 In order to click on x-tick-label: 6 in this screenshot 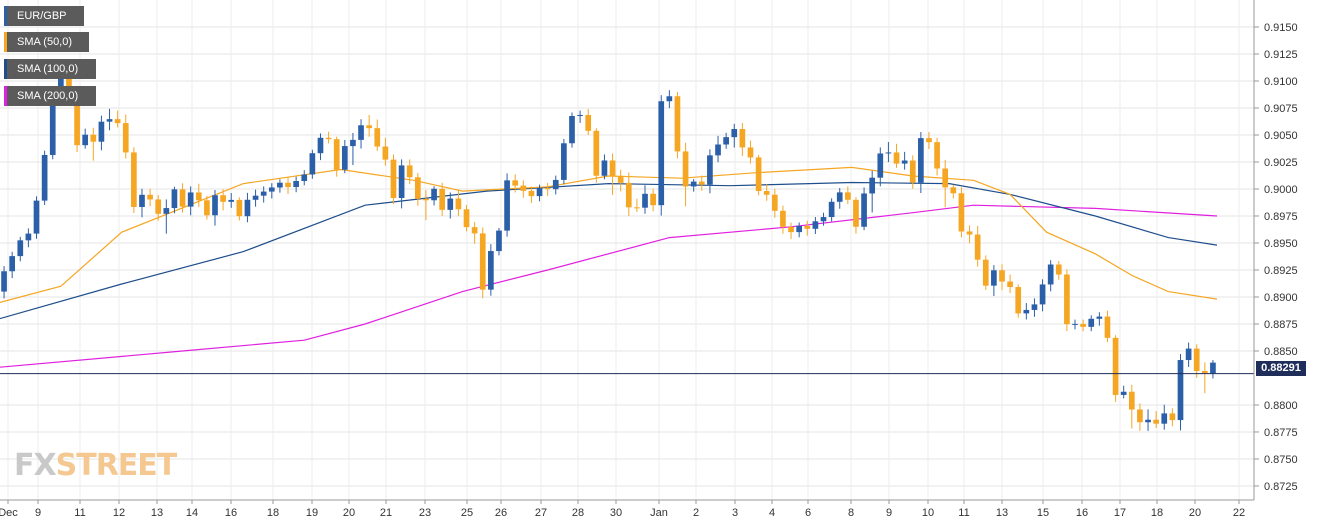, I will do `click(808, 513)`.